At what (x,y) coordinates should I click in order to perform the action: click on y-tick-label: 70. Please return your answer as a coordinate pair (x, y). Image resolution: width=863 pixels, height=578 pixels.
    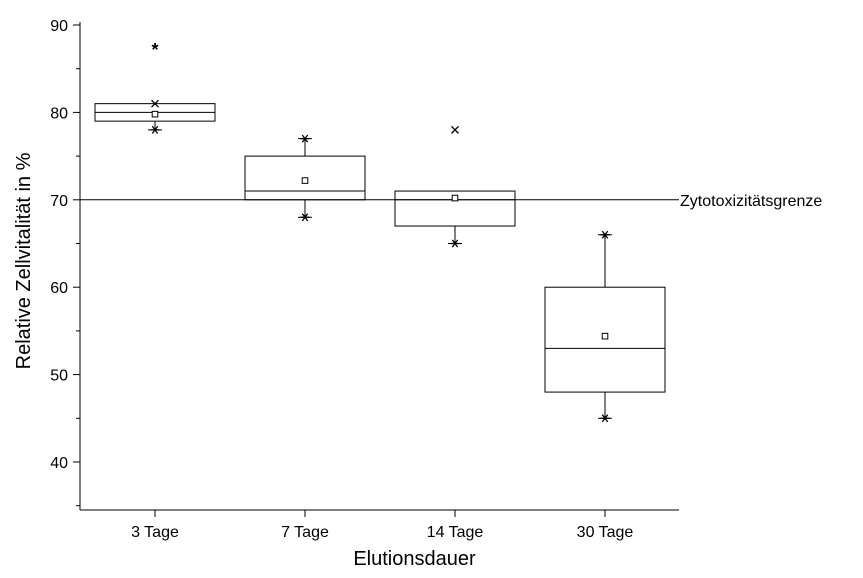
    Looking at the image, I should click on (59, 201).